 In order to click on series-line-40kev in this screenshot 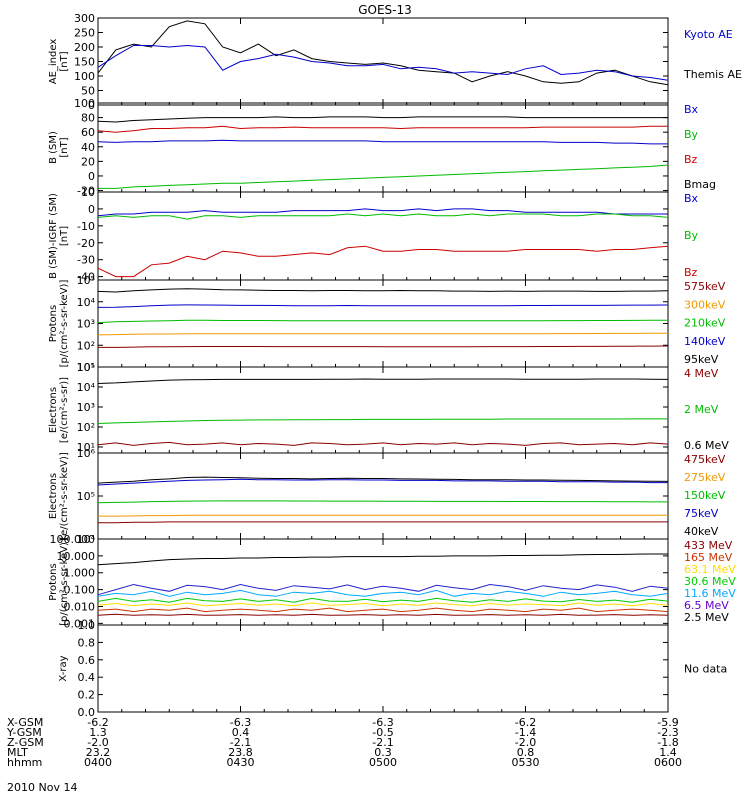, I will do `click(382, 482)`.